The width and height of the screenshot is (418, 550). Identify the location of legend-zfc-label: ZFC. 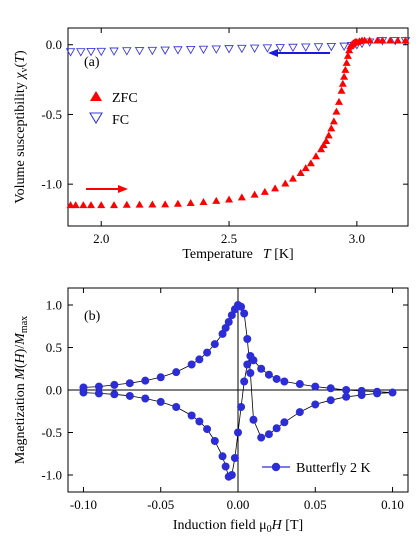
(125, 98).